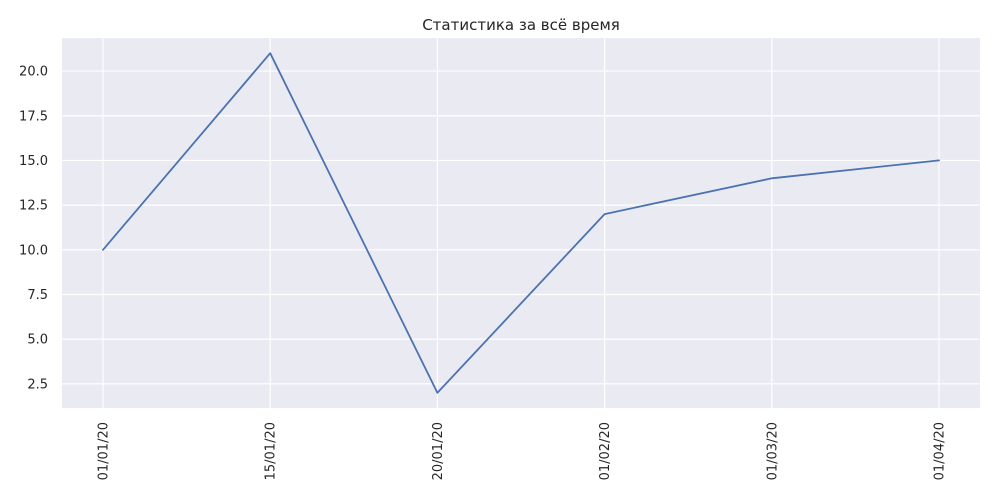  I want to click on y-tick-label: 17.5, so click(33, 116).